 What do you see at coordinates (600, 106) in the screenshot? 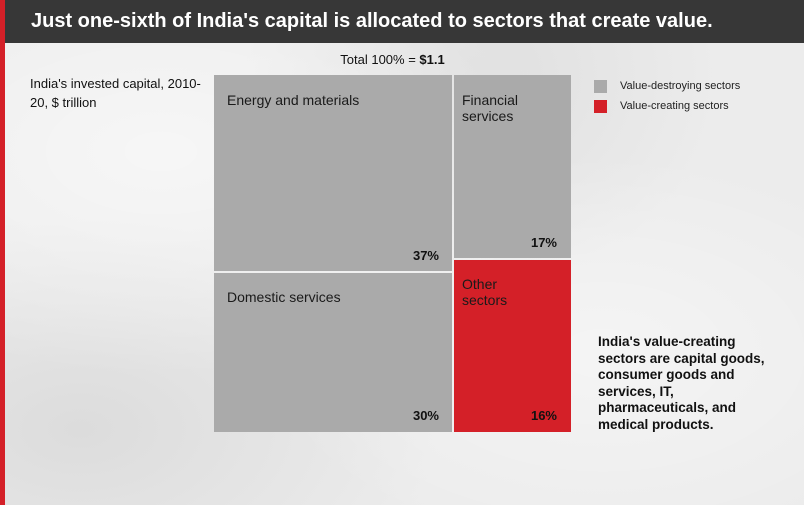
I see `legend-swatch-creating` at bounding box center [600, 106].